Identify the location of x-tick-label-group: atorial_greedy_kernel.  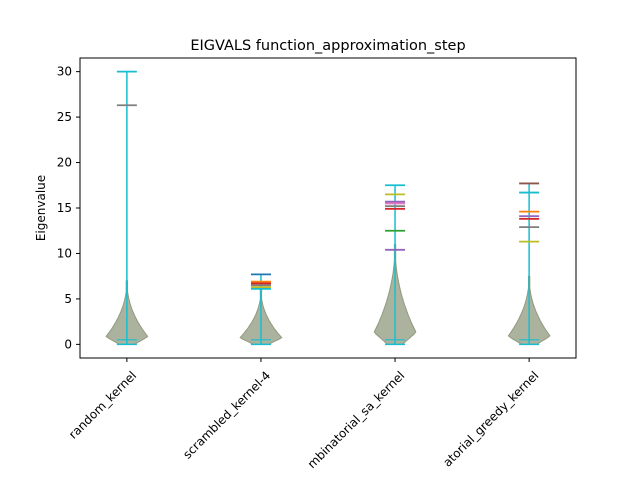
(490, 418).